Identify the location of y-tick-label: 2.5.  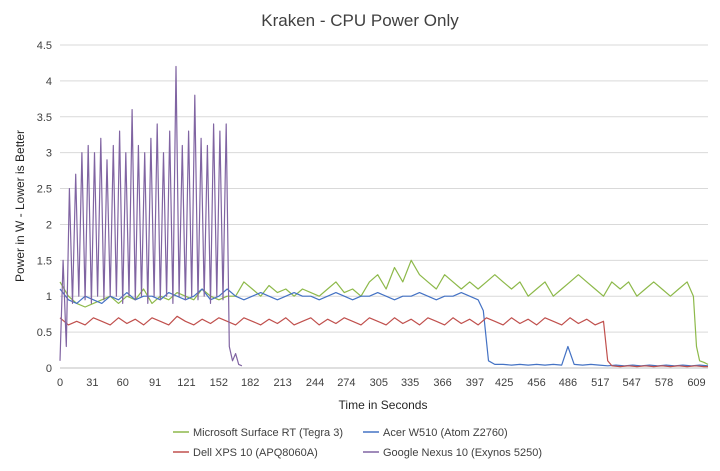
(44, 190).